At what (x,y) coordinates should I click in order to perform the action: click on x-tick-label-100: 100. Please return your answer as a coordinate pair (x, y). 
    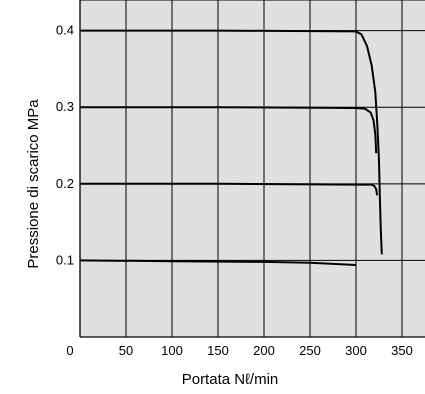
    Looking at the image, I should click on (172, 350).